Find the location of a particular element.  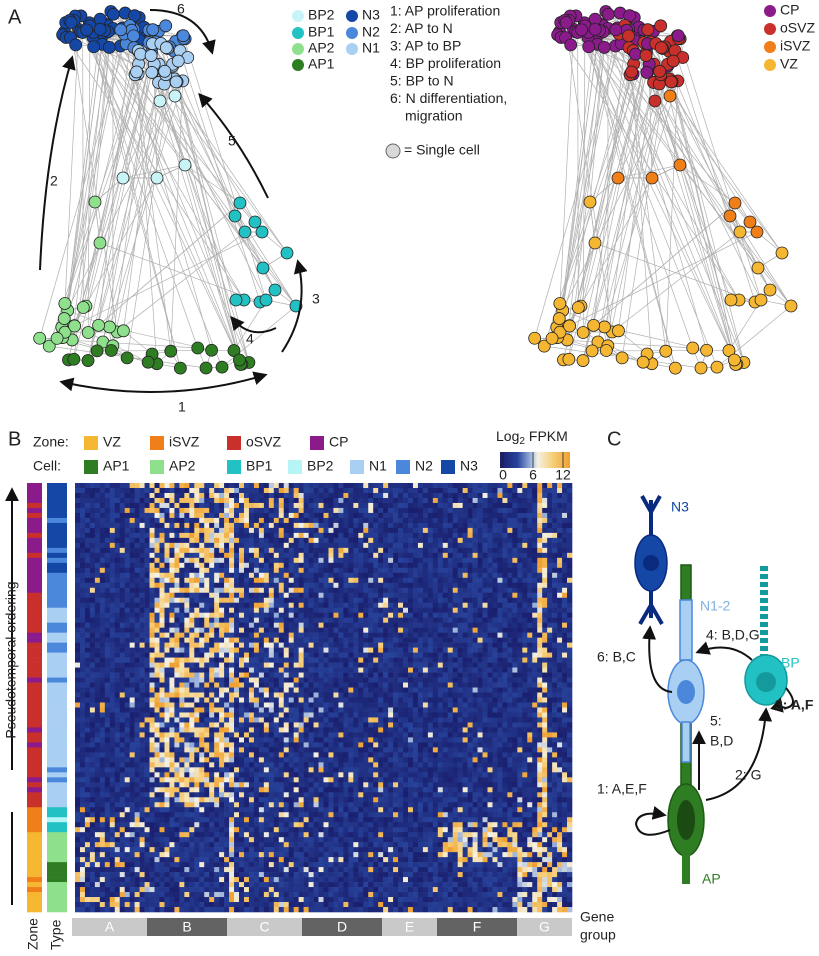

cell-node is located at coordinates (94, 47).